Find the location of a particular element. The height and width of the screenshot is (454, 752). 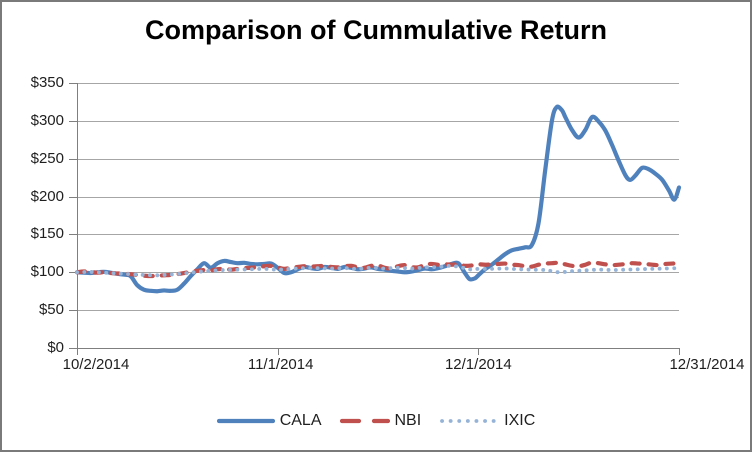

legend-label-nbi: NBI is located at coordinates (408, 420).